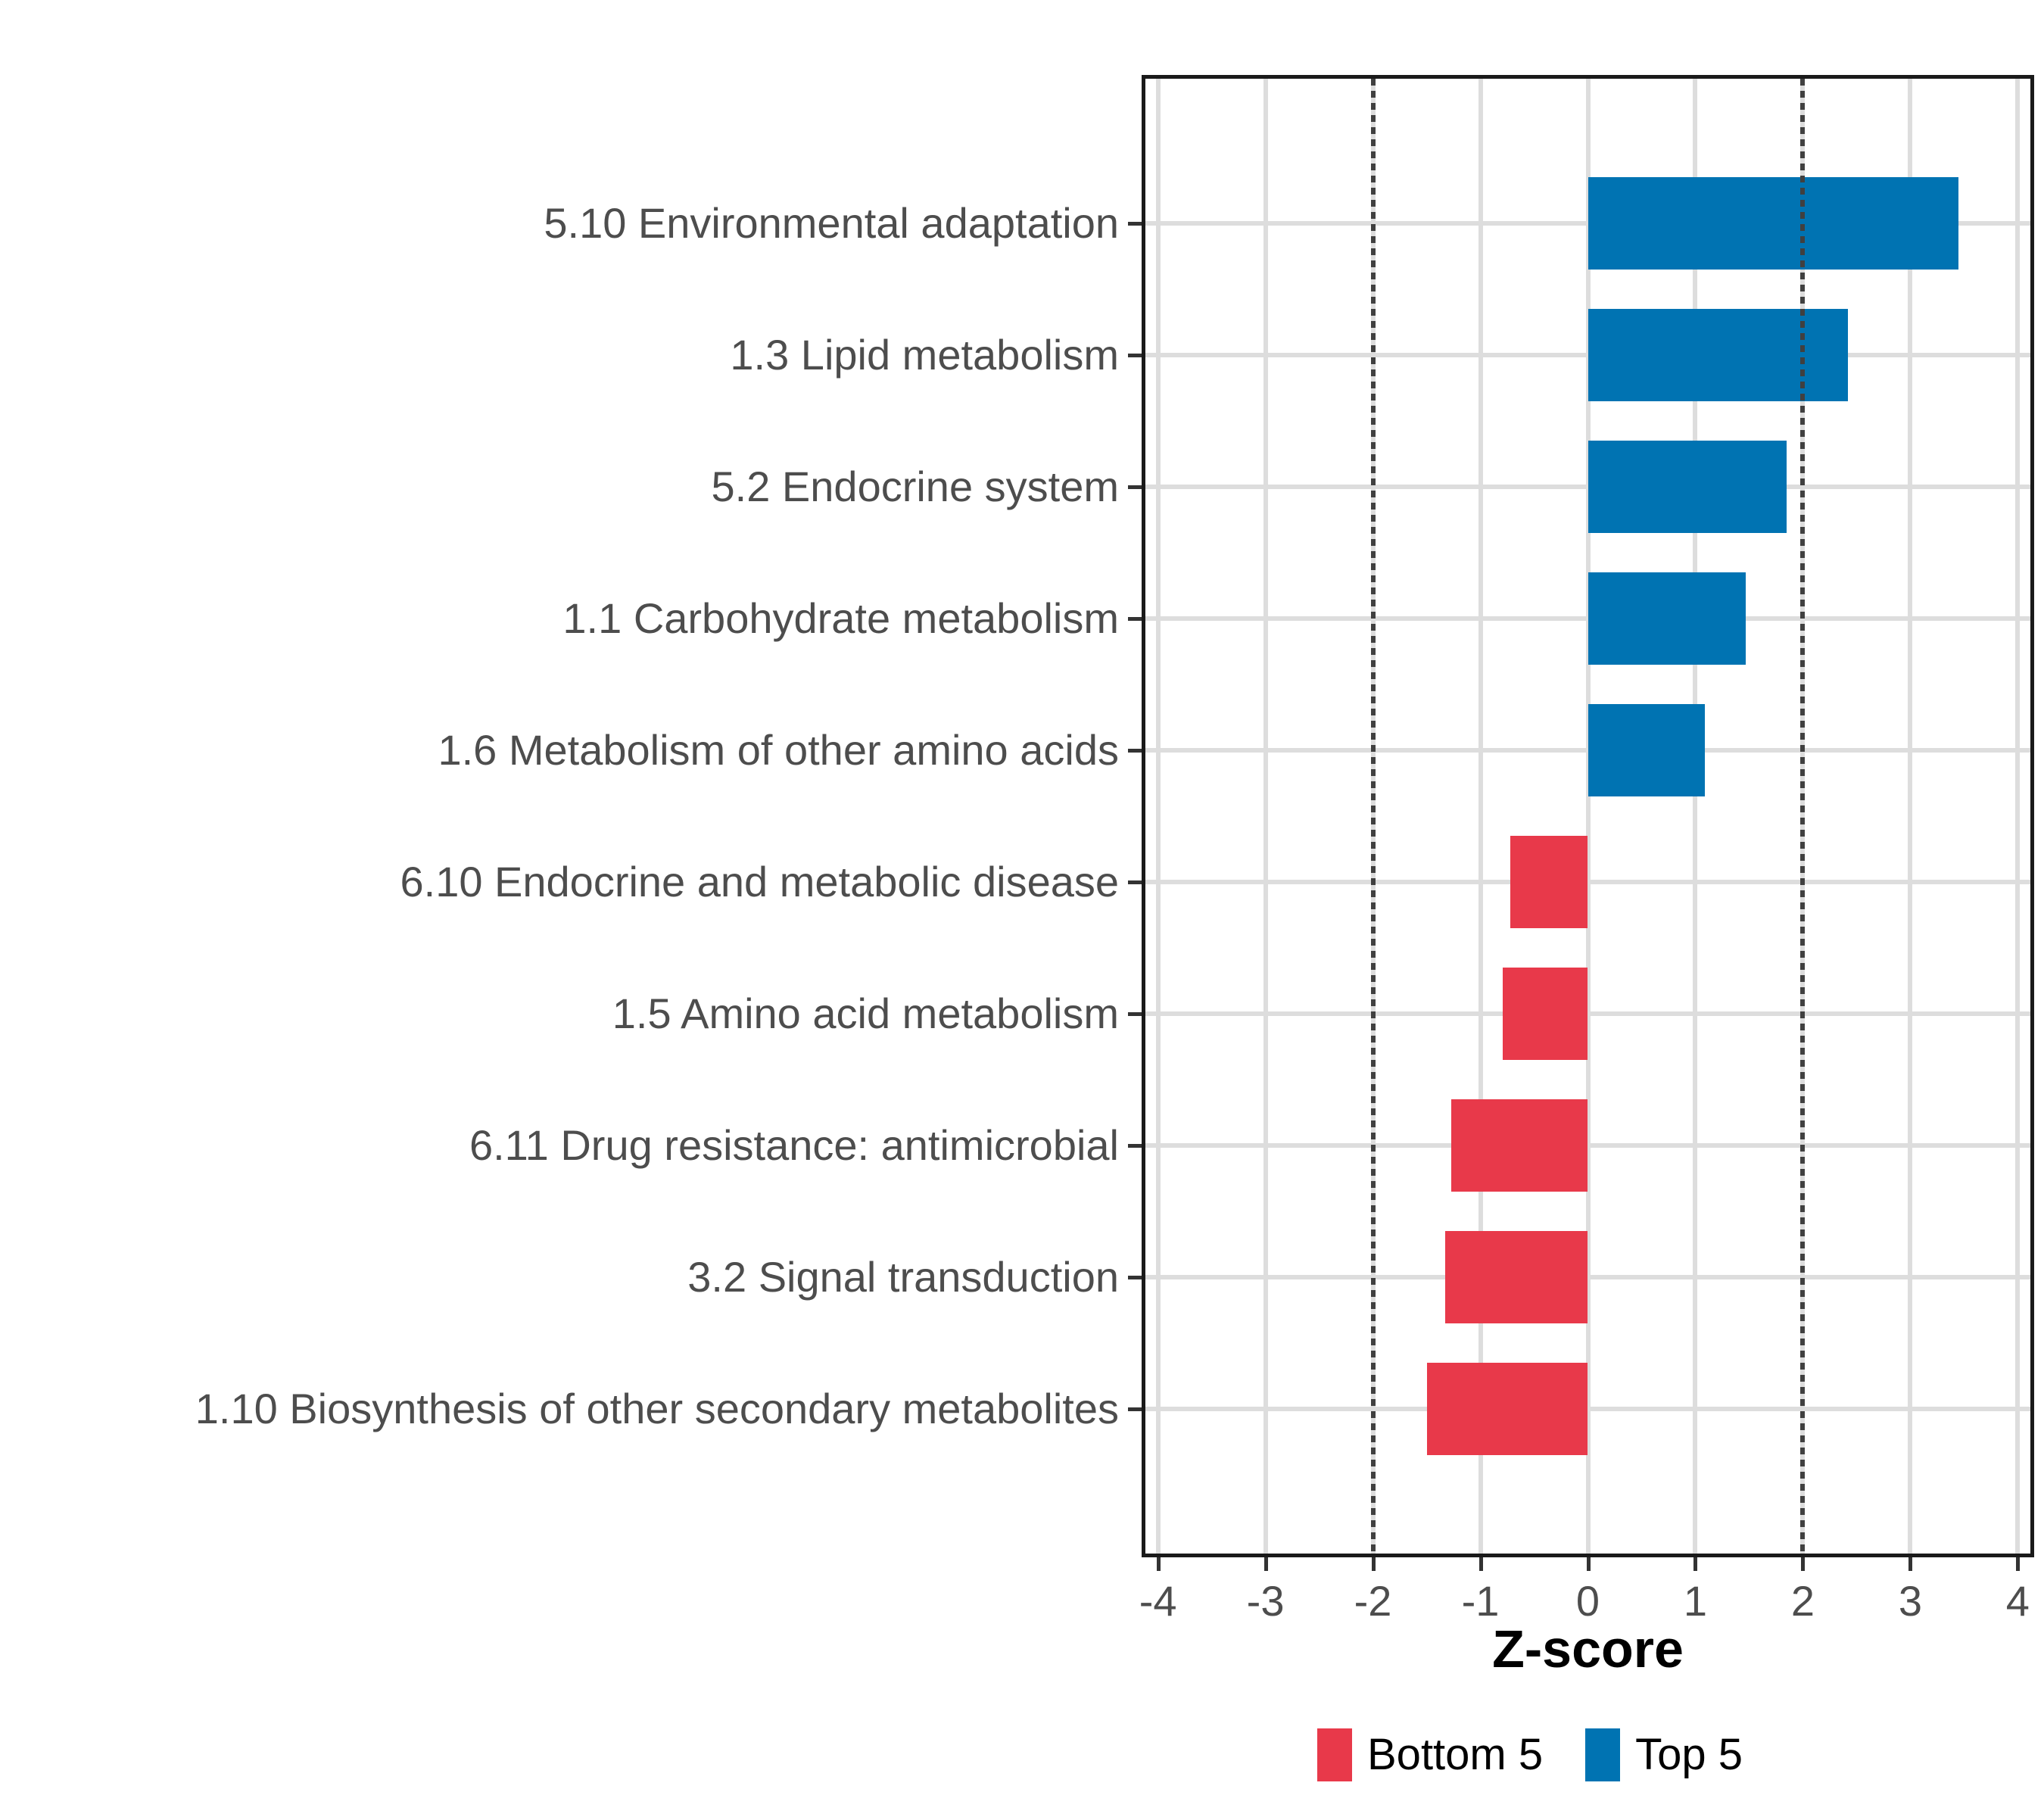 This screenshot has height=1817, width=2044. I want to click on x-tick-label: -4, so click(1158, 1601).